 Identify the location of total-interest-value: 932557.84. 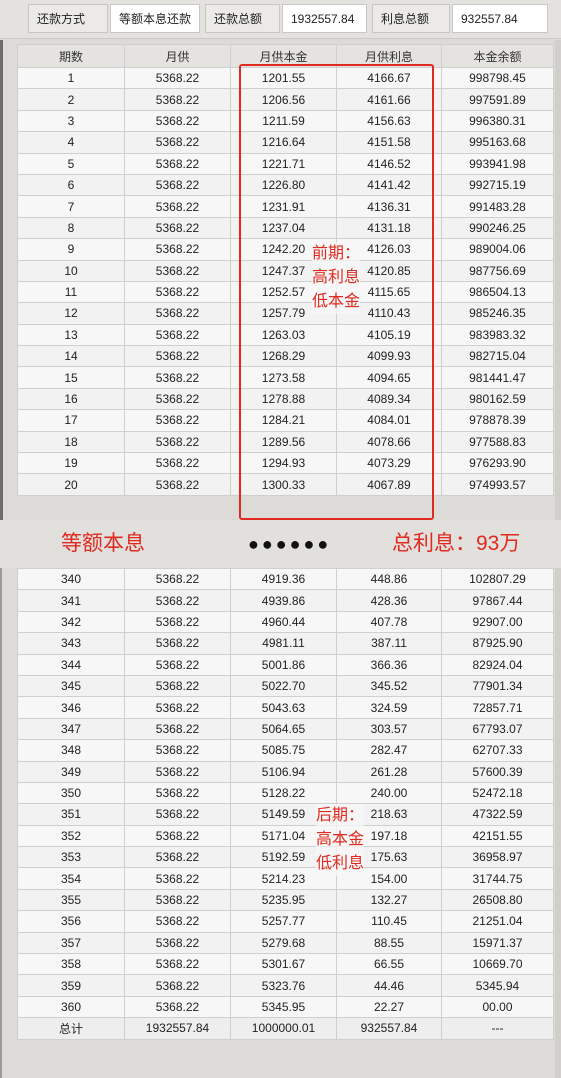
(500, 18).